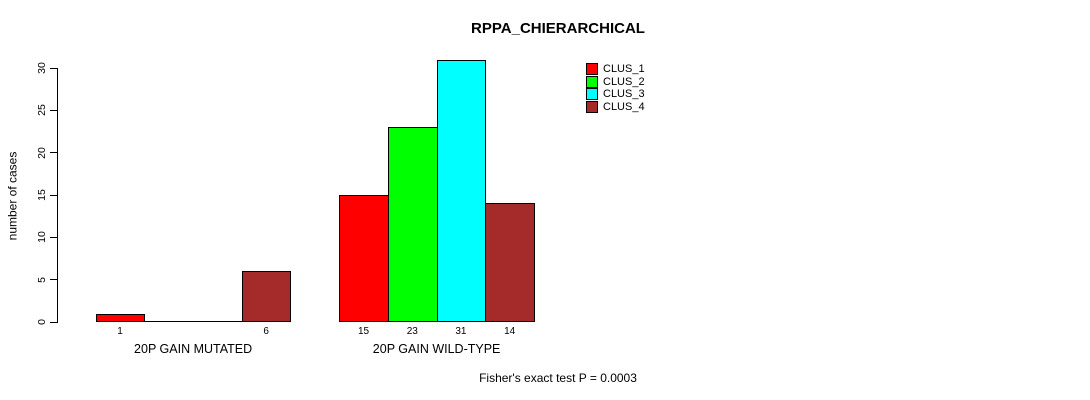  What do you see at coordinates (42, 152) in the screenshot?
I see `y-tick-label: 20` at bounding box center [42, 152].